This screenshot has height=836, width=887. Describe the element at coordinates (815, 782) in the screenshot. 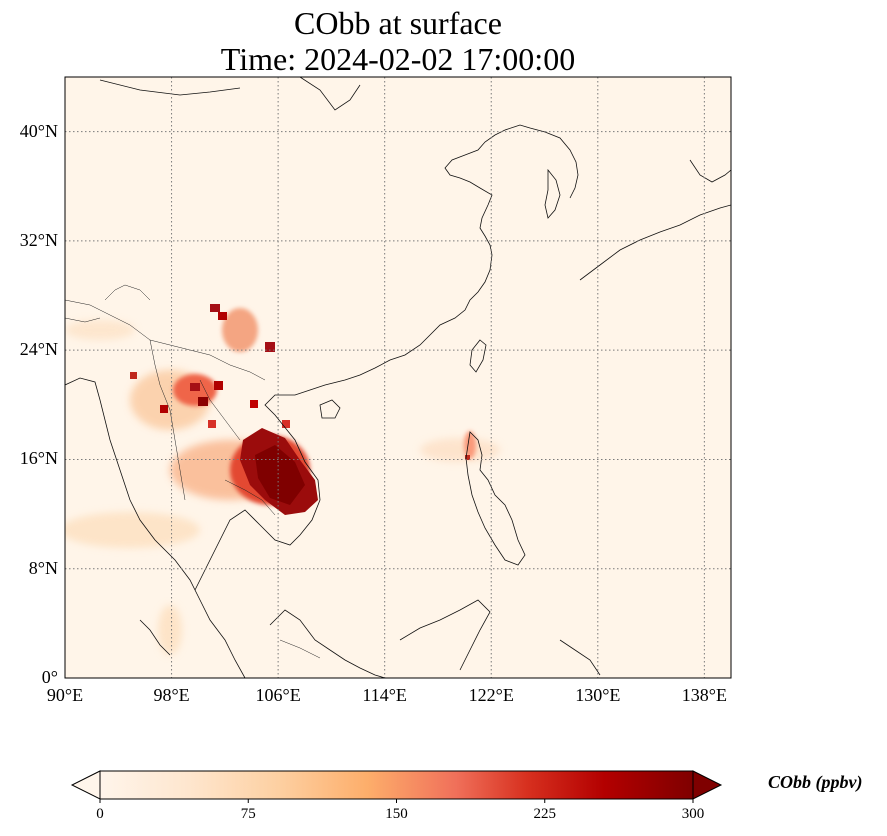

I see `colorbar-label: CObb (ppbv)` at that location.